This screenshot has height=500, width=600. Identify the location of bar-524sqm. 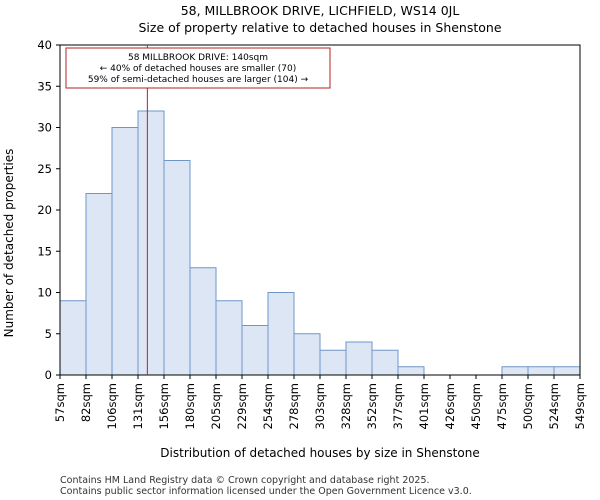
(567, 371).